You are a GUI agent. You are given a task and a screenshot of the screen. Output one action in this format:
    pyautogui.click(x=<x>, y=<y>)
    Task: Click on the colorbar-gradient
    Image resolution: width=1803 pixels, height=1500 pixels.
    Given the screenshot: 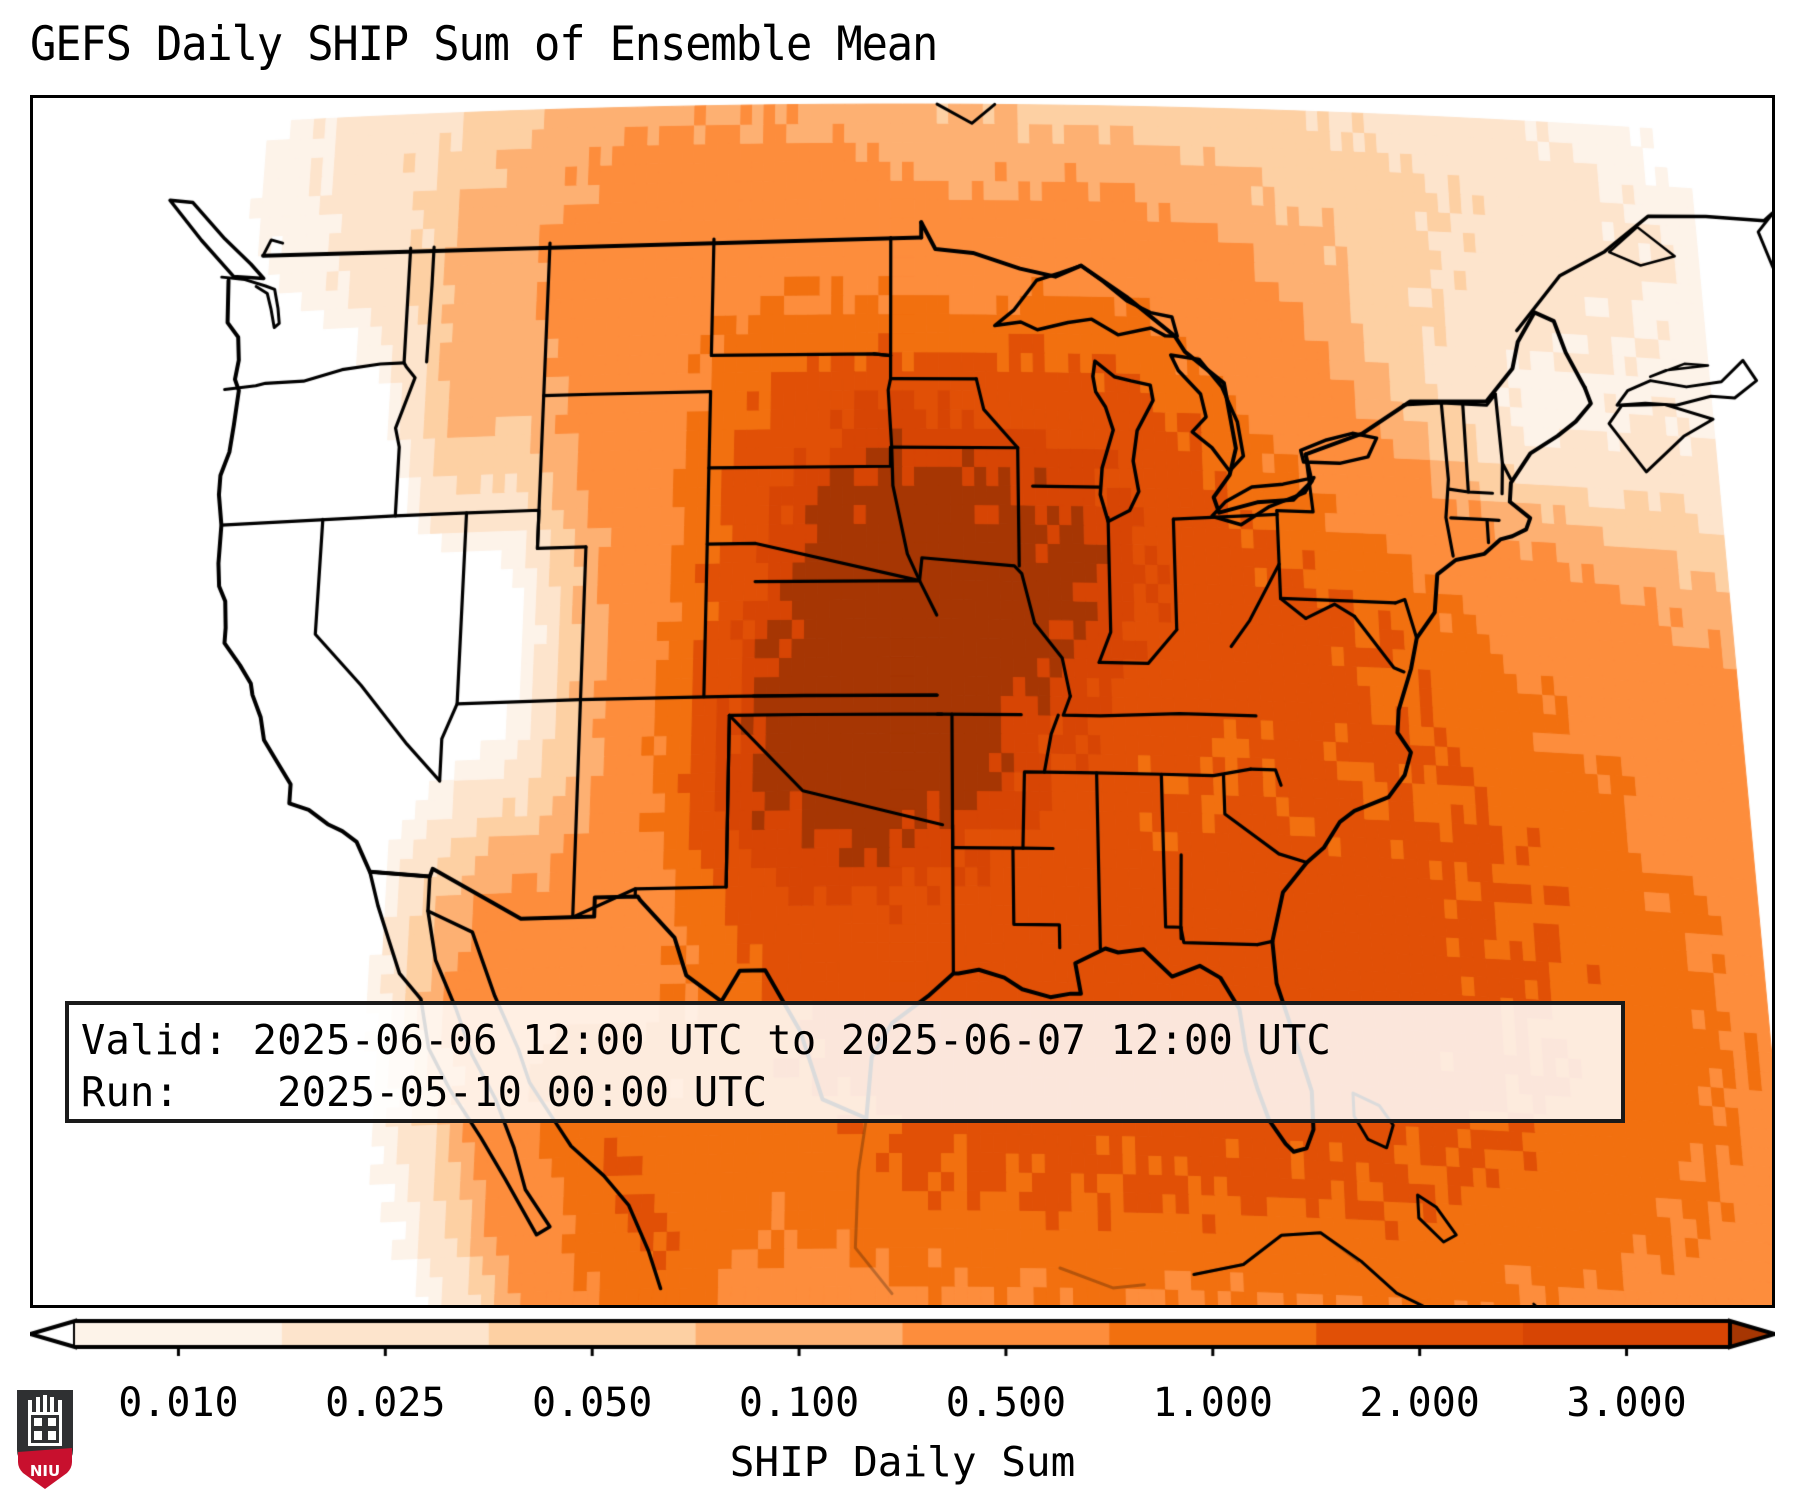 What is the action you would take?
    pyautogui.click(x=902, y=1337)
    